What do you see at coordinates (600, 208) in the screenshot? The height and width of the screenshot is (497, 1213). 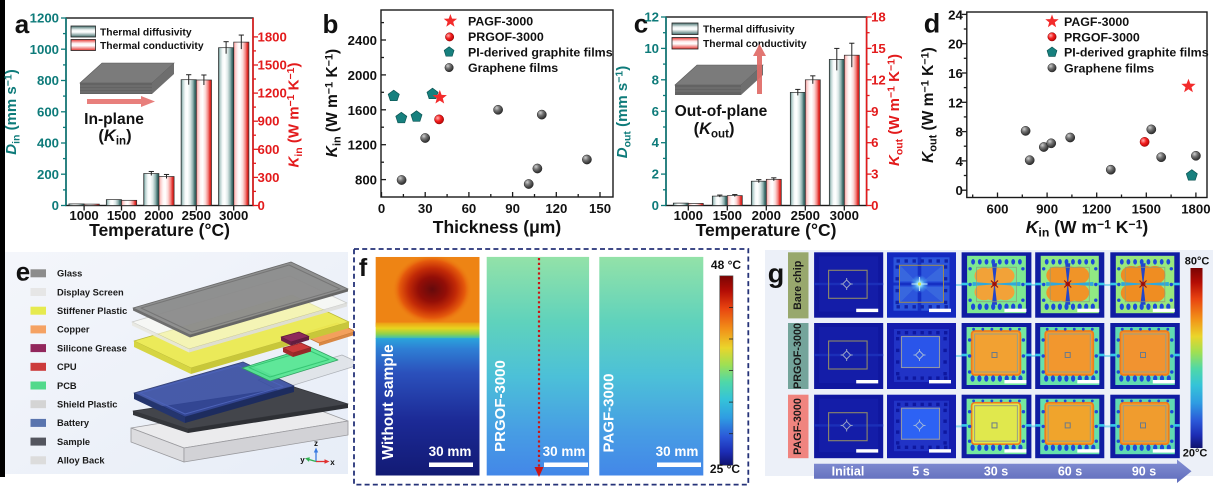 I see `svg-text: 150` at bounding box center [600, 208].